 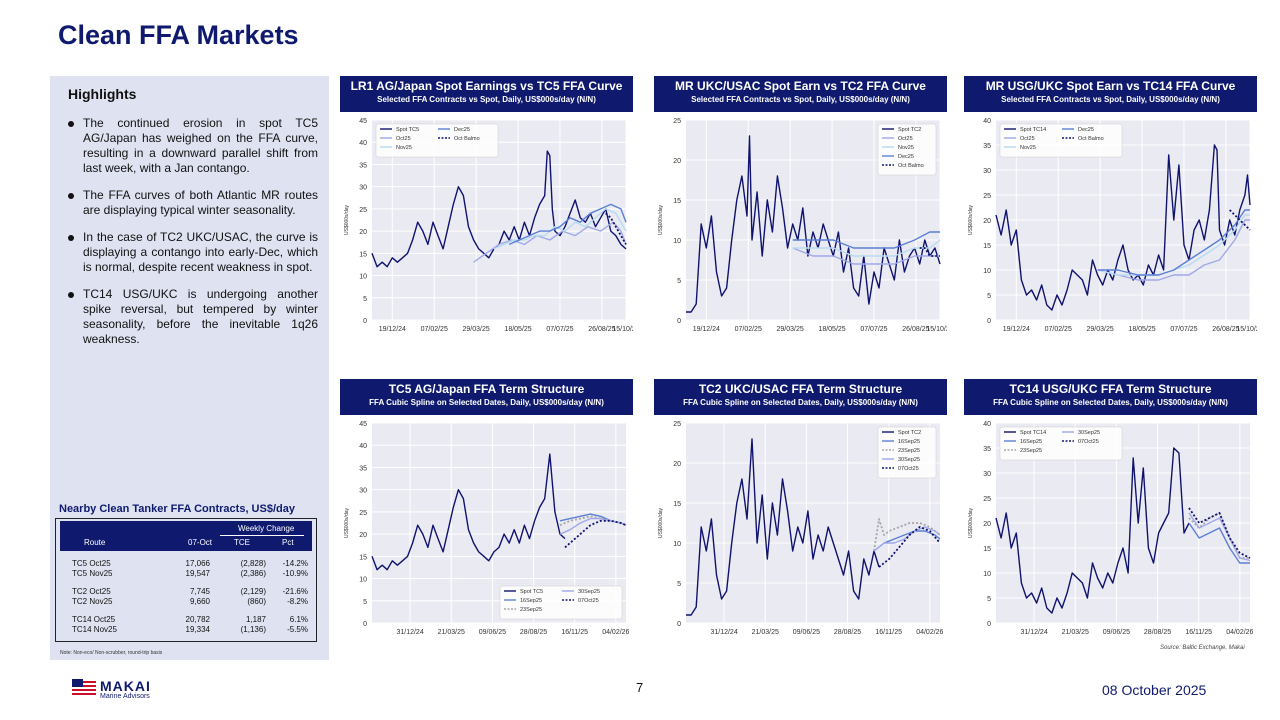 I want to click on legend-label: 16Sep25, so click(x=909, y=442).